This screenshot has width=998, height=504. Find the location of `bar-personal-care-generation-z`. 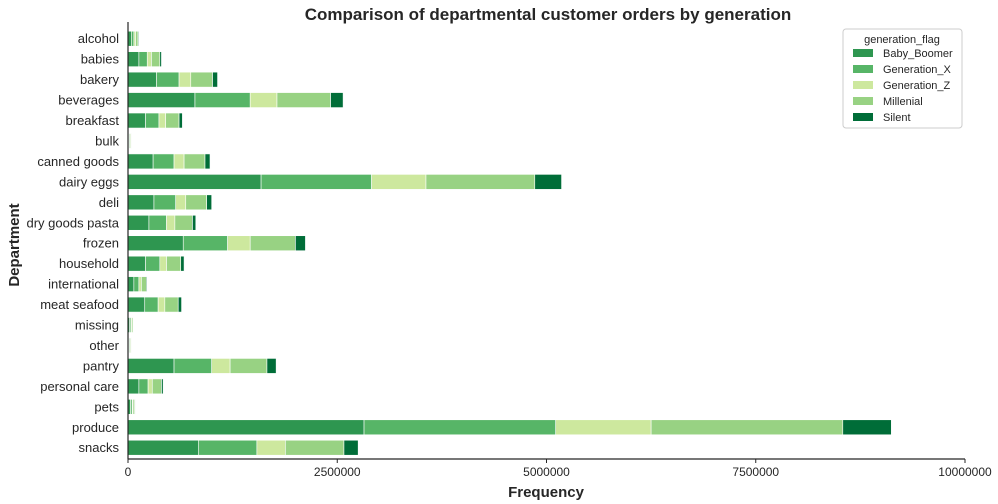

bar-personal-care-generation-z is located at coordinates (150, 386).